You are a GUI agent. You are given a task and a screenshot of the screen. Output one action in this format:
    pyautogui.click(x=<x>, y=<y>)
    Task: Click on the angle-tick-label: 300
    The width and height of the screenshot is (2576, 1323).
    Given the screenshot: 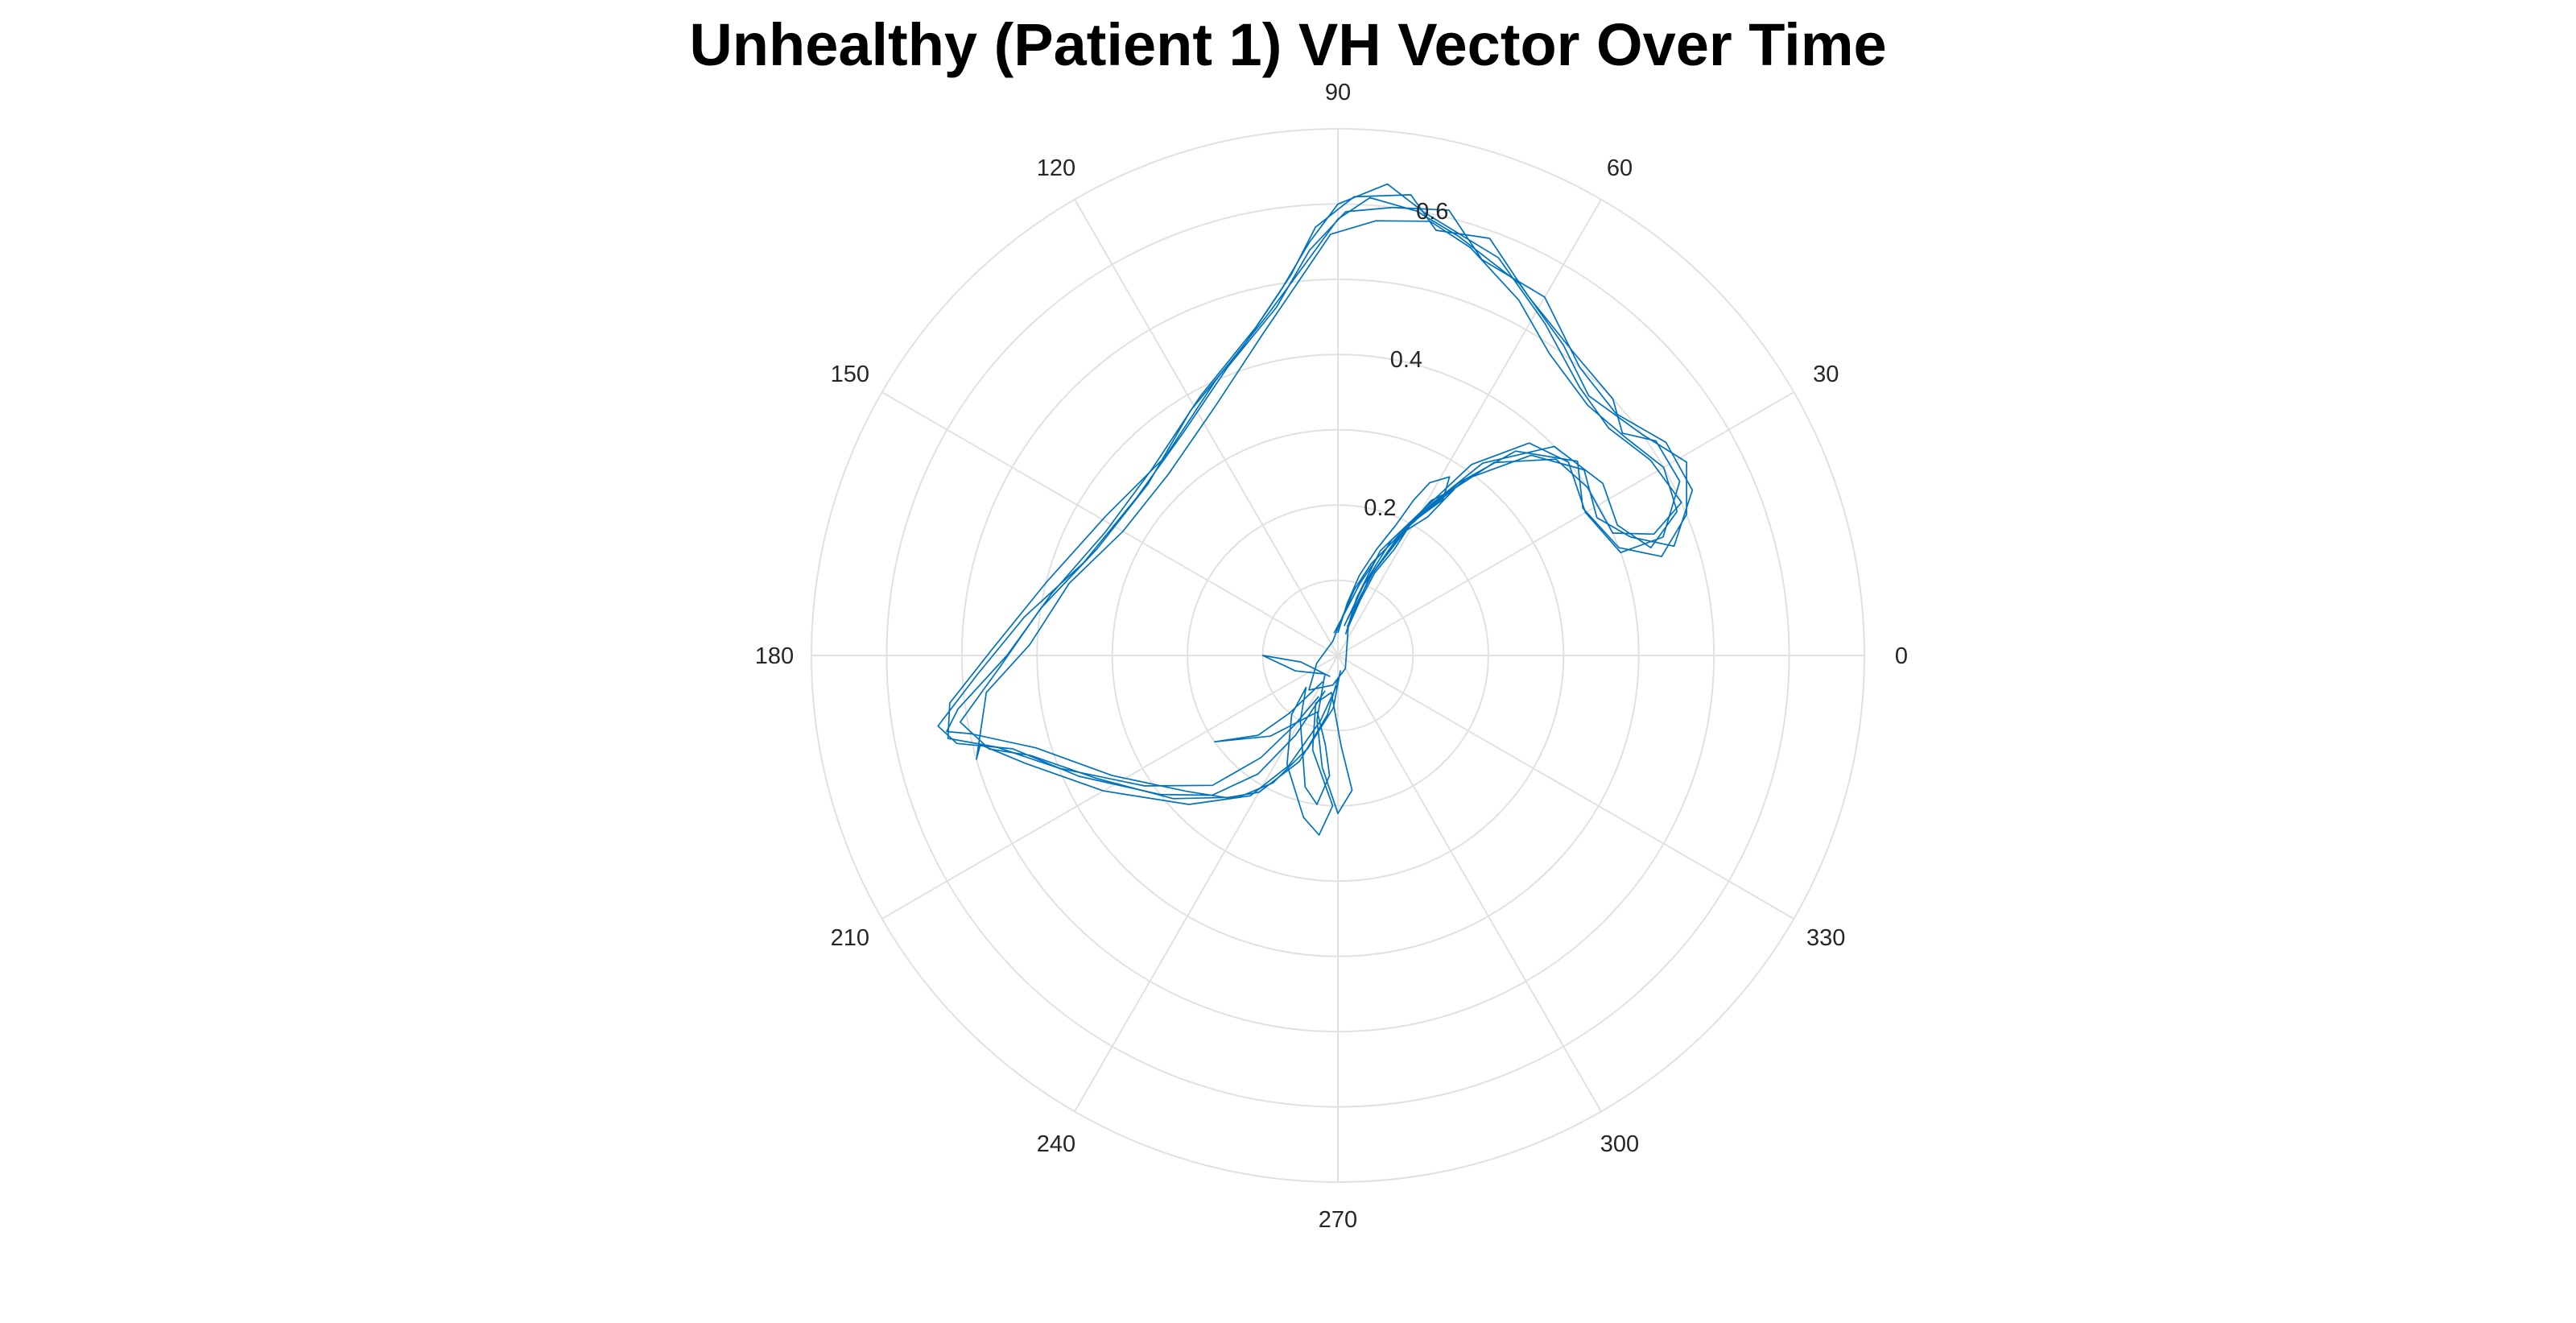 What is the action you would take?
    pyautogui.click(x=1619, y=1144)
    